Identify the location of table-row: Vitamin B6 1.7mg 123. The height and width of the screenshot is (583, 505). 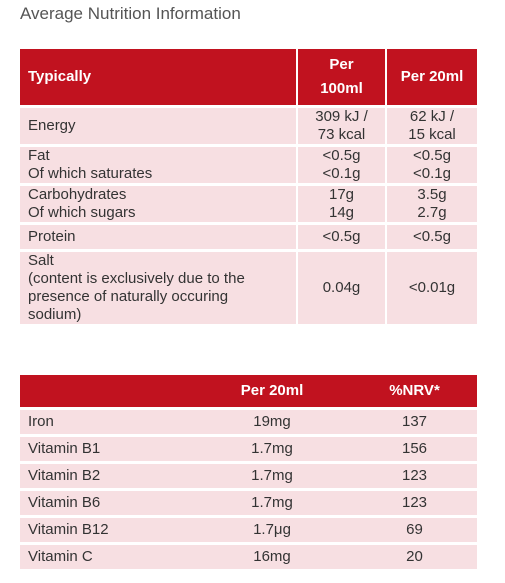
(248, 503).